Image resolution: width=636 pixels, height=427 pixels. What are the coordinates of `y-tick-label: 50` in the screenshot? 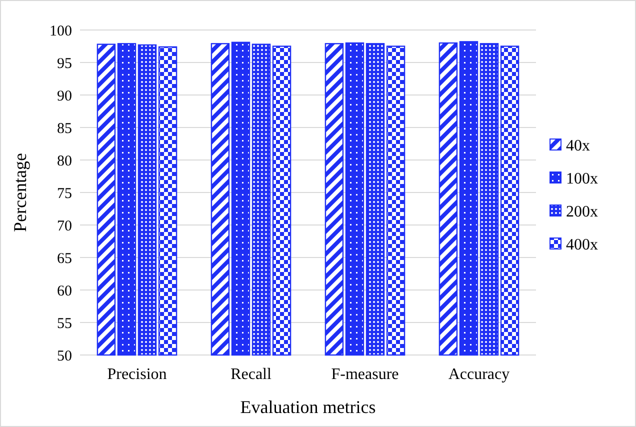 It's located at (64, 356).